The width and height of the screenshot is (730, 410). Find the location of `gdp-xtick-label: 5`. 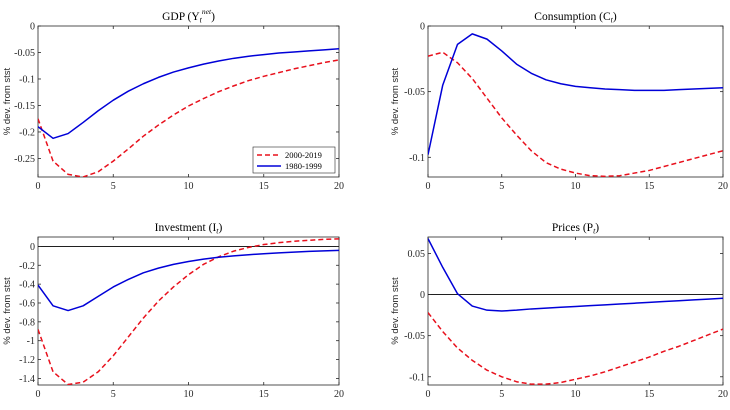

gdp-xtick-label: 5 is located at coordinates (113, 186).